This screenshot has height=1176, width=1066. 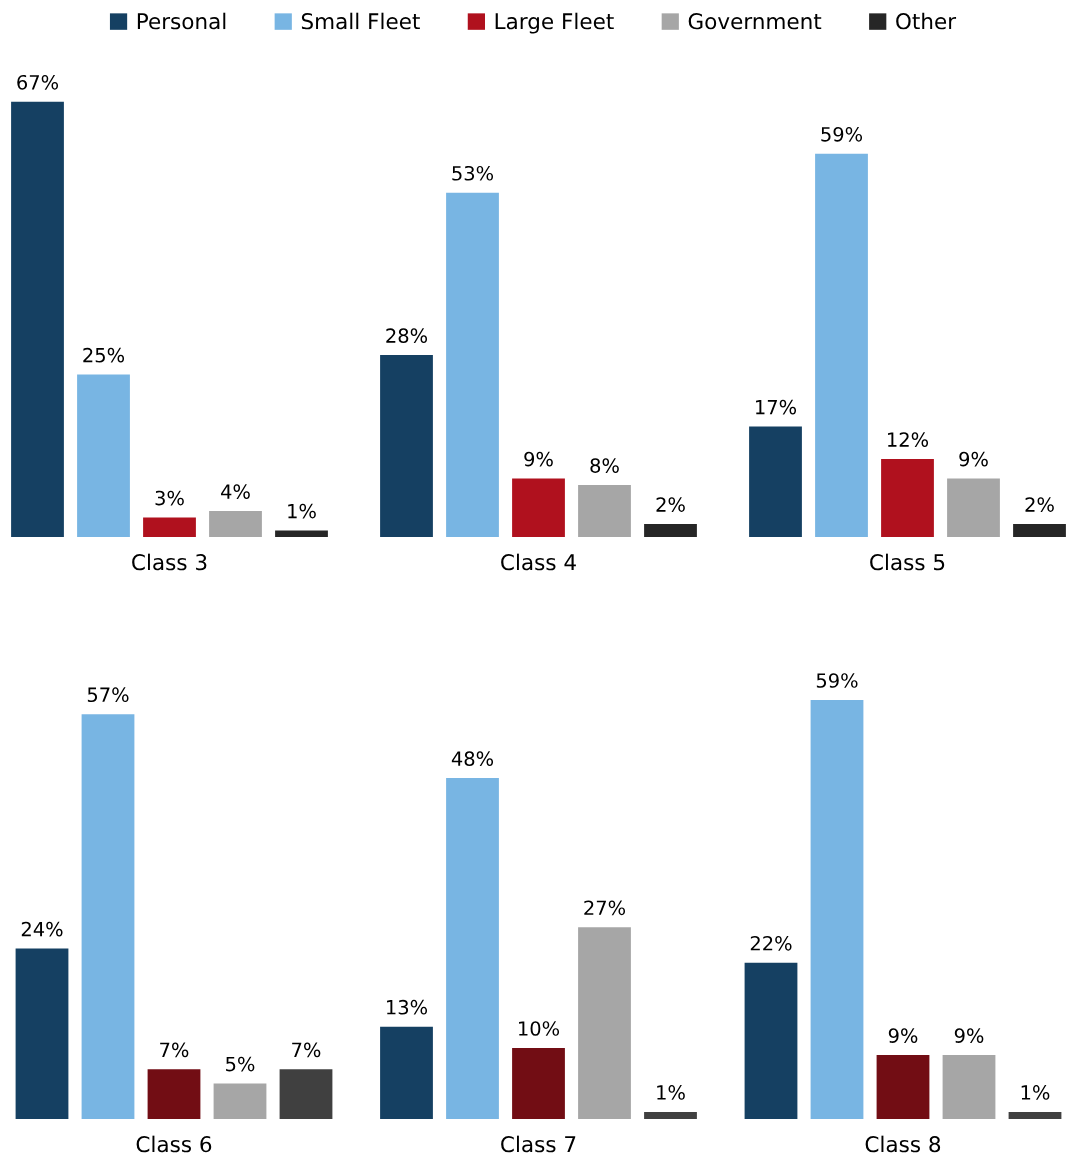 What do you see at coordinates (181, 21) in the screenshot?
I see `legend-label: Personal` at bounding box center [181, 21].